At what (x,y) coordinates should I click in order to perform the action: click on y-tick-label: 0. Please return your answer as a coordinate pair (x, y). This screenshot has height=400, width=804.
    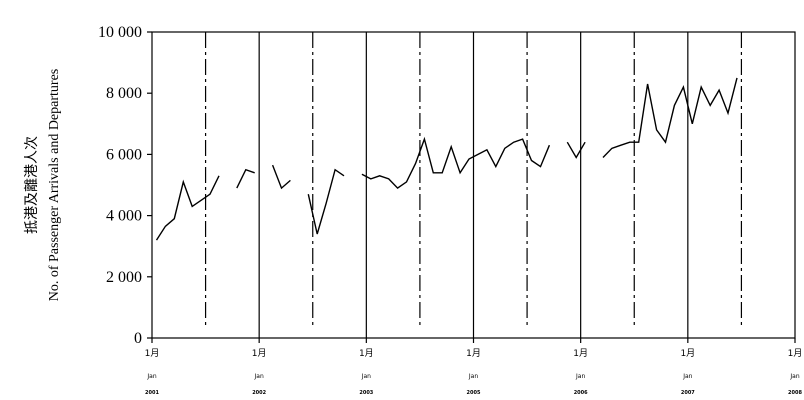
    Looking at the image, I should click on (138, 338).